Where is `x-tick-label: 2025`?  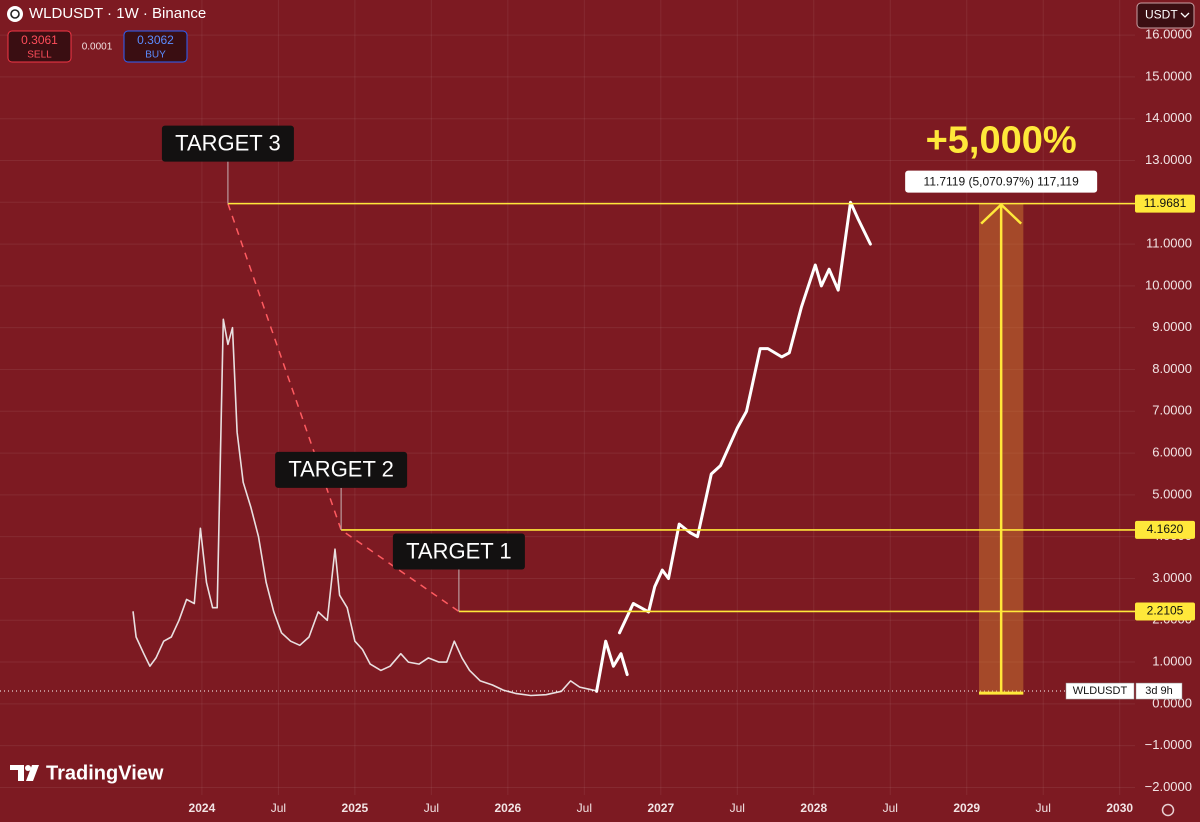 x-tick-label: 2025 is located at coordinates (355, 808).